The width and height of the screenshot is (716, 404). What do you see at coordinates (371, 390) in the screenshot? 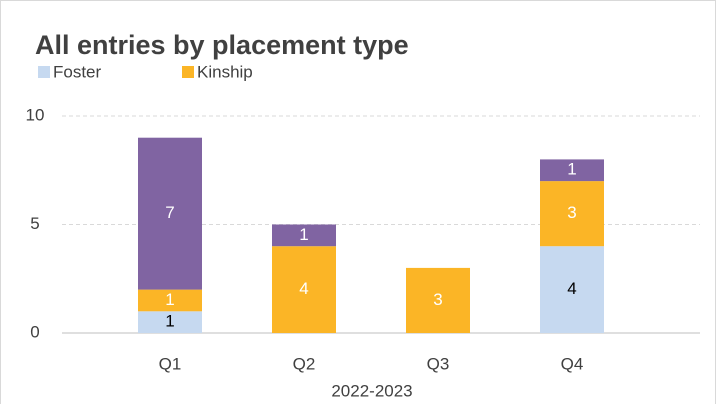
I see `x-axis-title: 2022-2023` at bounding box center [371, 390].